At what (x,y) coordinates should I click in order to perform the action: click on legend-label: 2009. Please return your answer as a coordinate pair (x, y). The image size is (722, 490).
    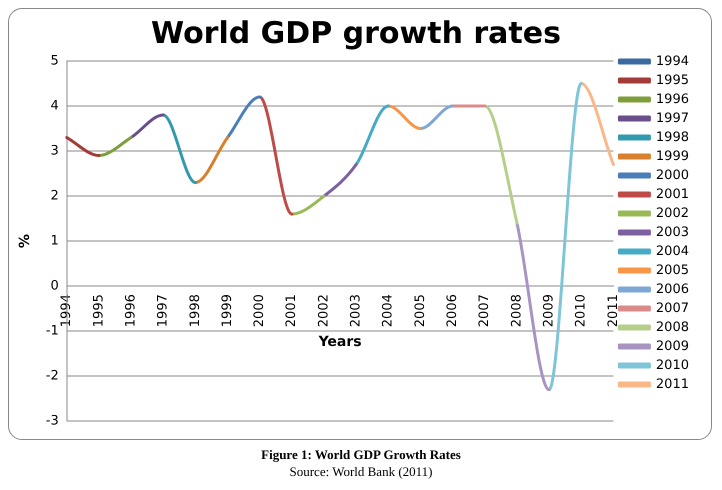
    Looking at the image, I should click on (673, 346).